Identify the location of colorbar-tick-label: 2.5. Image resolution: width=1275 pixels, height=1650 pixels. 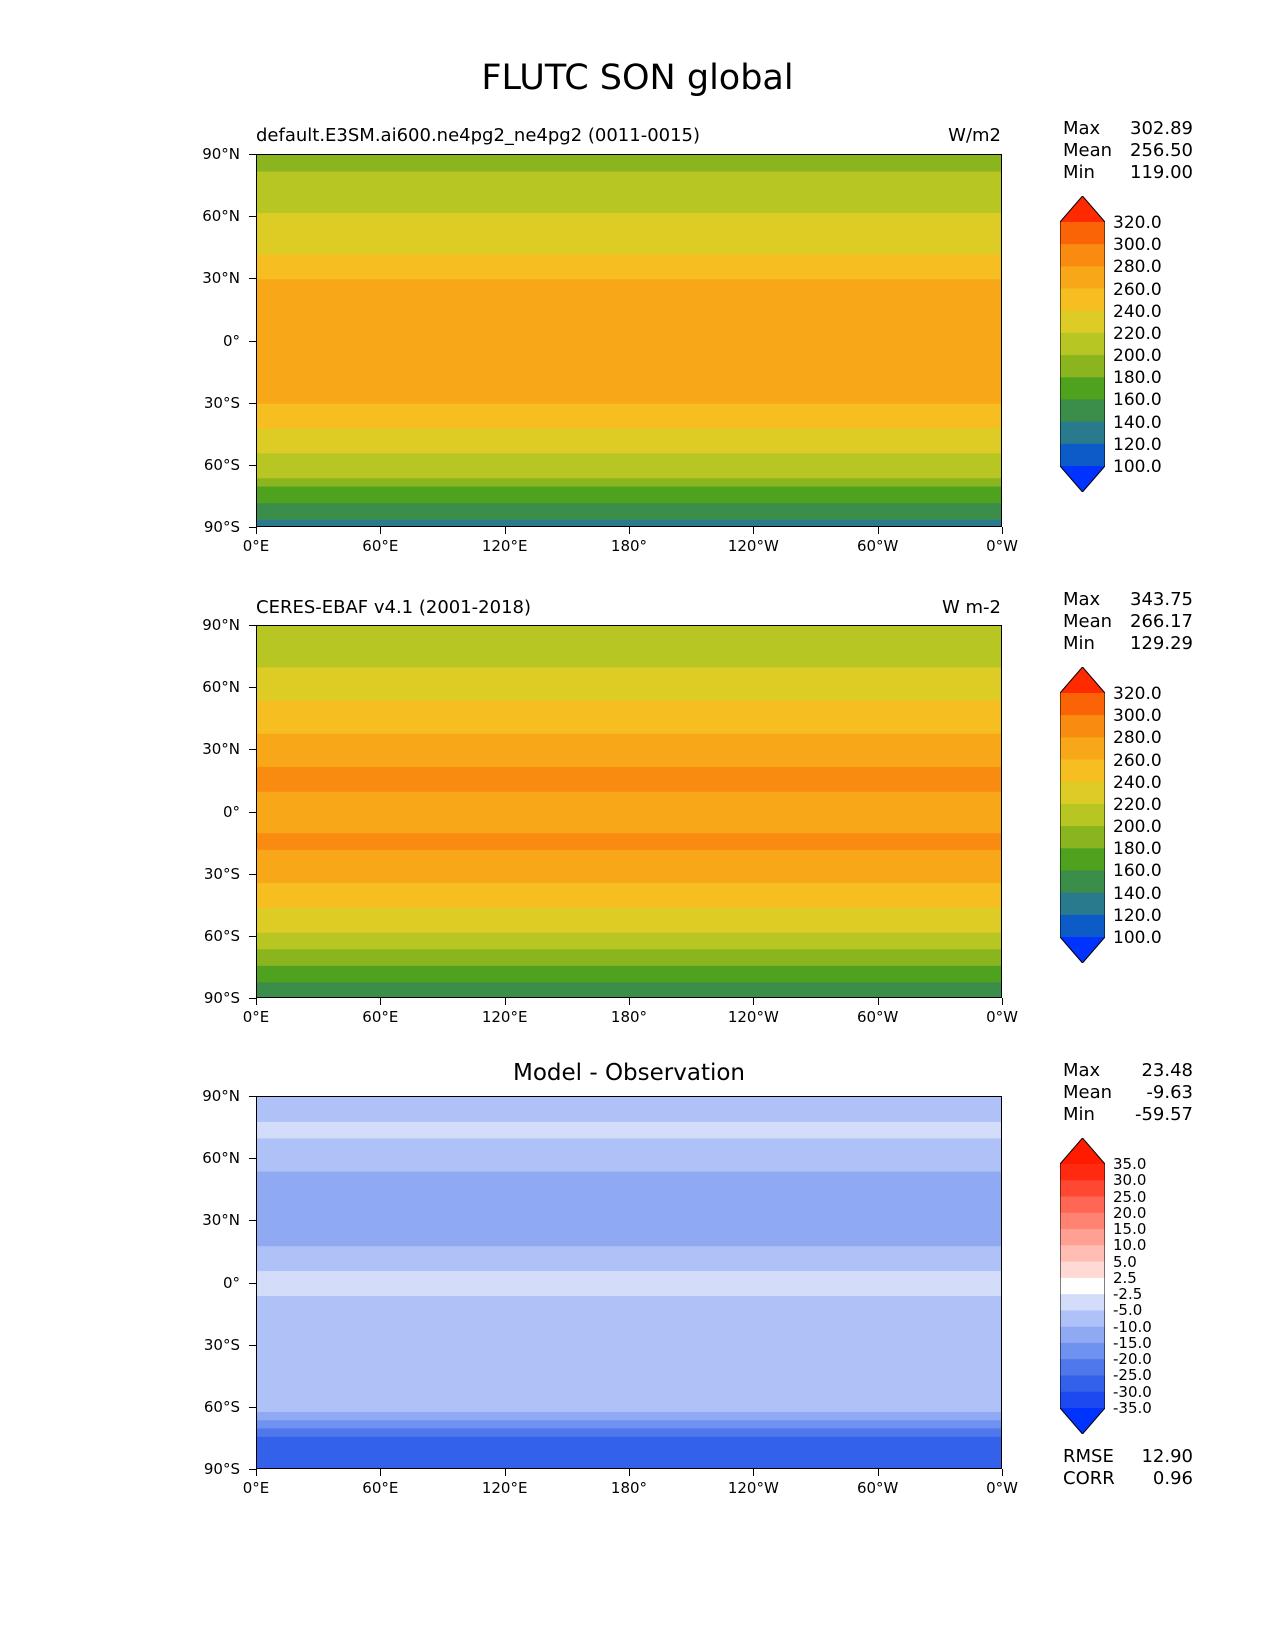
(1125, 1277).